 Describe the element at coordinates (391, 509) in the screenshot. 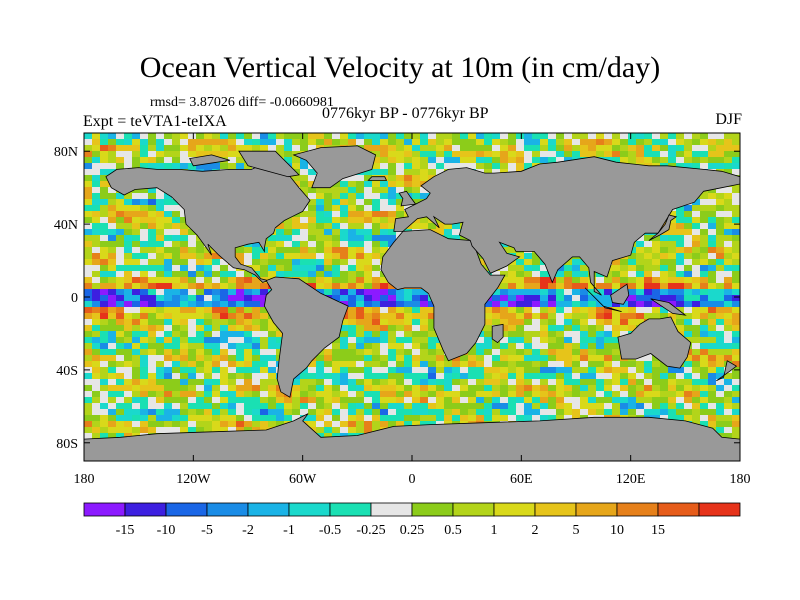

I see `colorbar-swatch` at that location.